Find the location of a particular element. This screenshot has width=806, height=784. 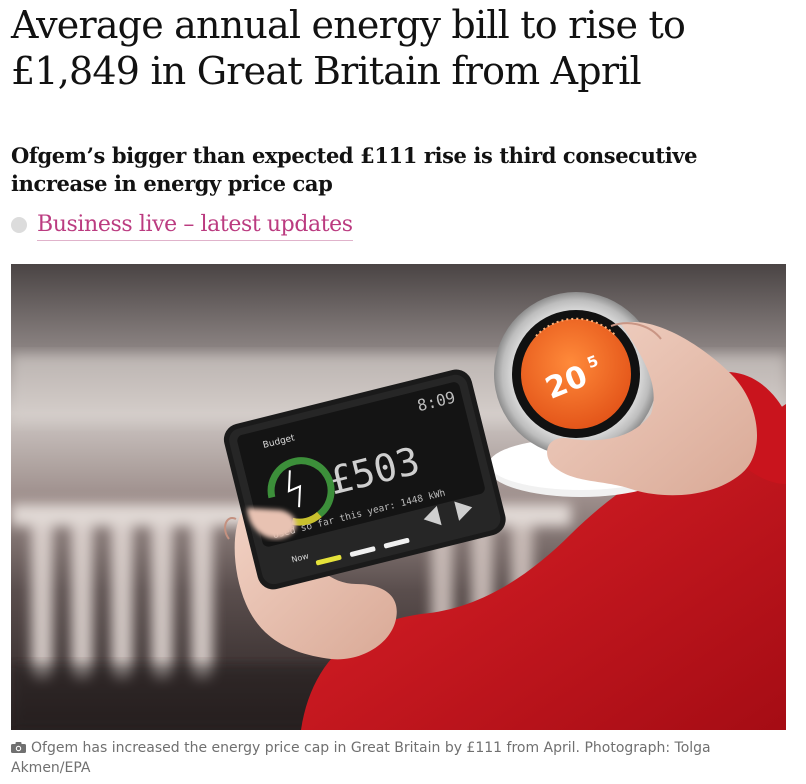

meter-now-label: Now is located at coordinates (301, 557).